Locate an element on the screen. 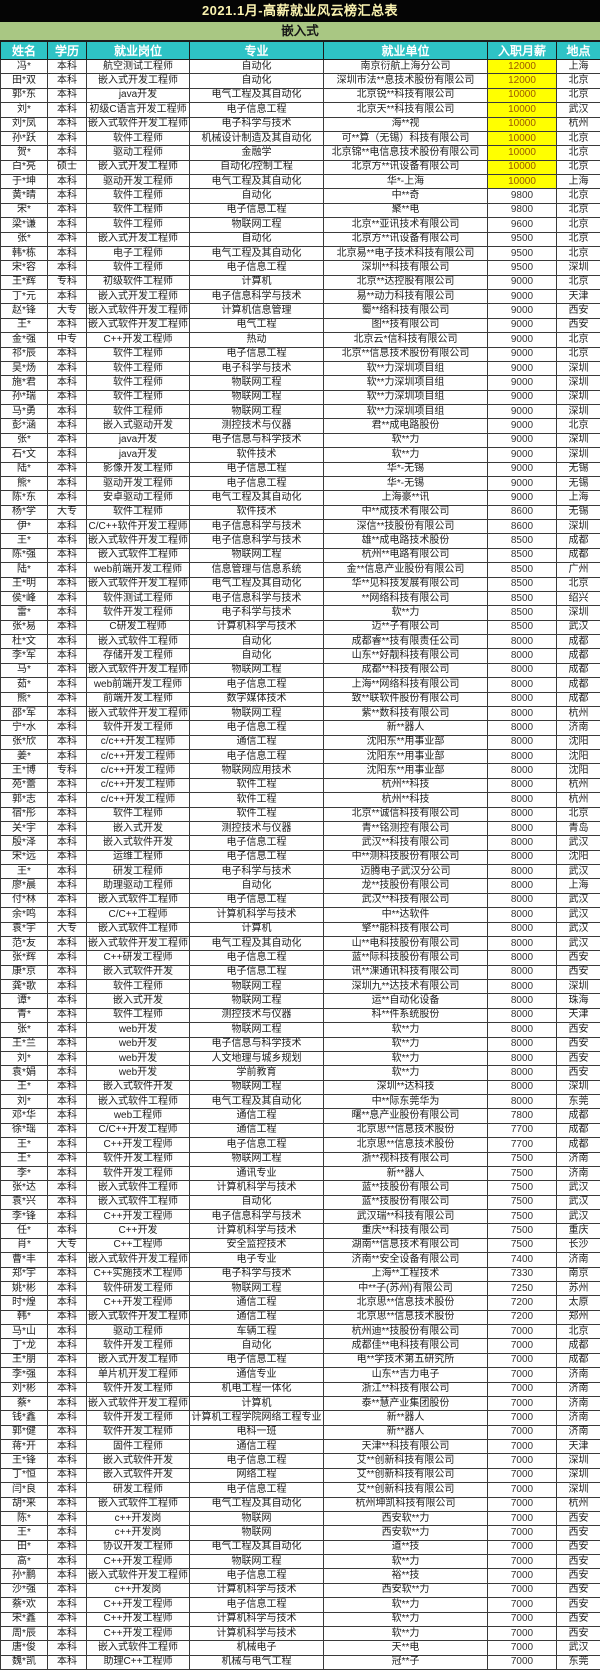 Image resolution: width=600 pixels, height=1670 pixels. cell-name: 袁*兴 is located at coordinates (24, 1202).